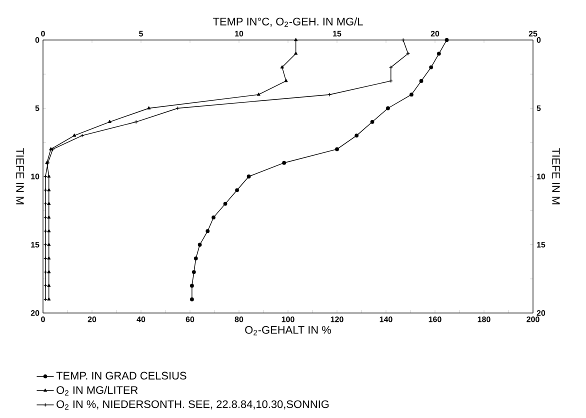 The height and width of the screenshot is (418, 586). Describe the element at coordinates (97, 391) in the screenshot. I see `legend-label: O$_{2}$ IN MG/LITER` at that location.